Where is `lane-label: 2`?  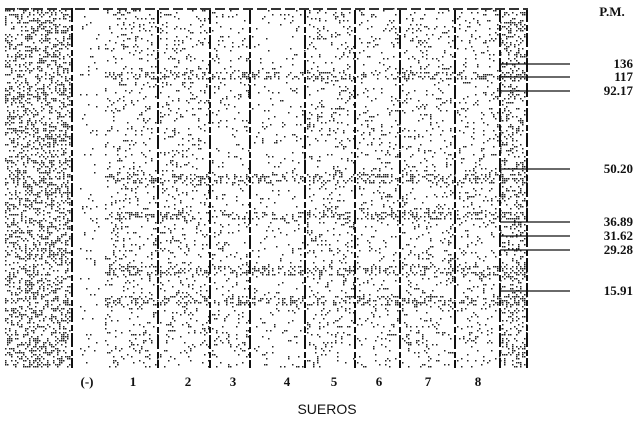 lane-label: 2 is located at coordinates (188, 381).